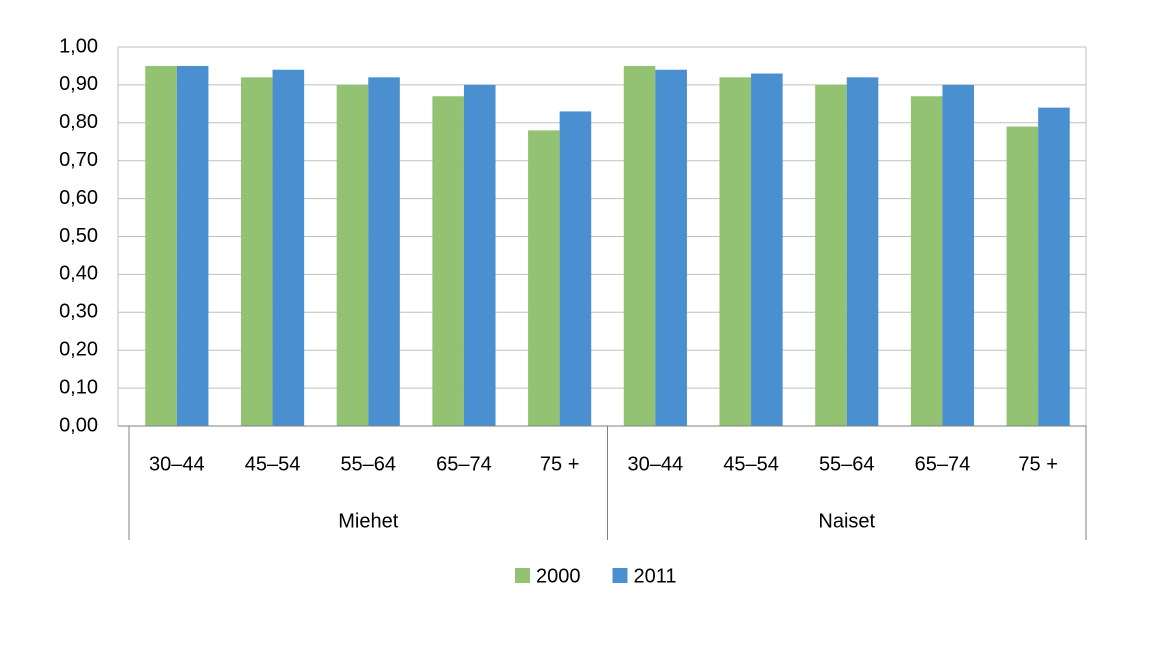  Describe the element at coordinates (78, 122) in the screenshot. I see `y-tick-label: 0,80` at that location.